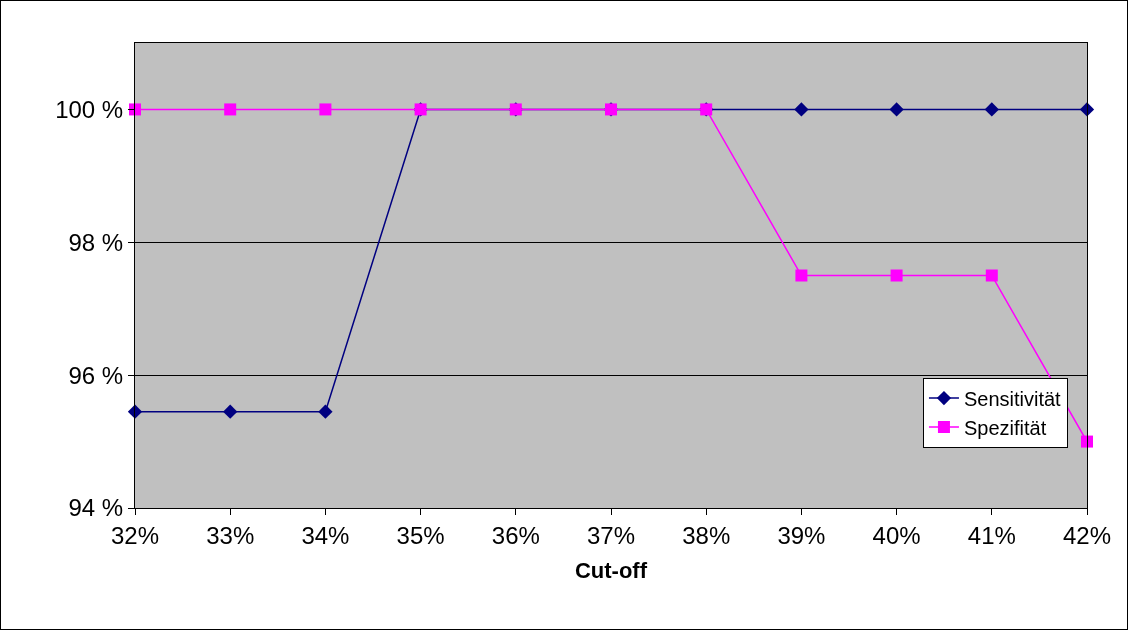 This screenshot has width=1128, height=630. What do you see at coordinates (96, 375) in the screenshot?
I see `y-tick-label: 96 %` at bounding box center [96, 375].